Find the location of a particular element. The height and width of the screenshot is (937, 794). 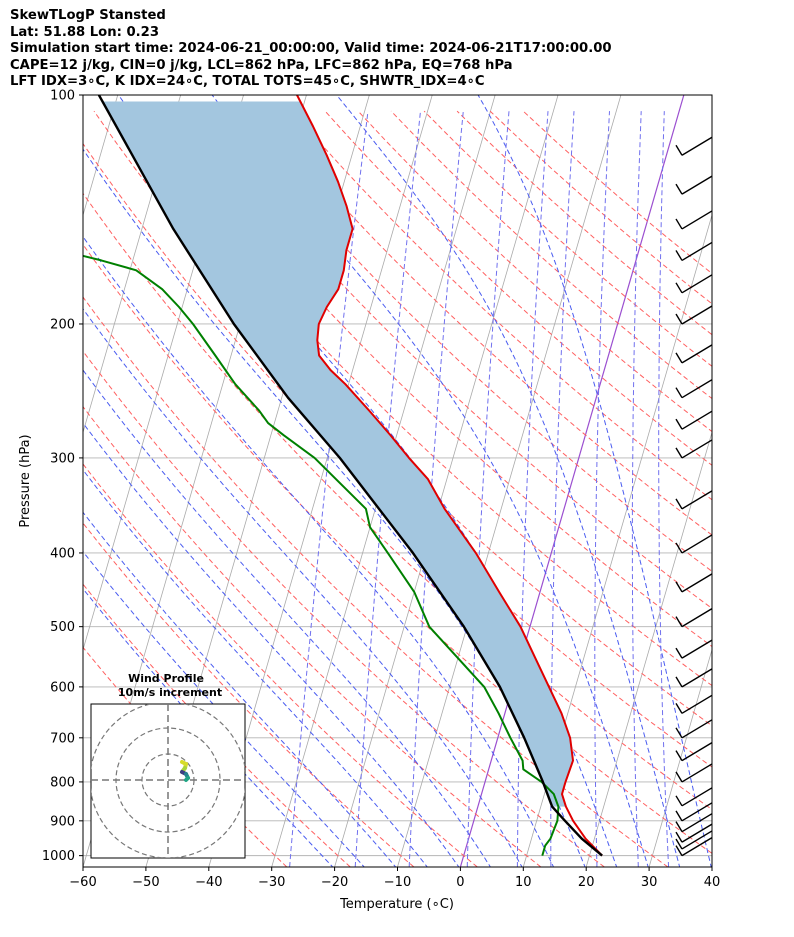

inset-title-2: 10m/s increment is located at coordinates (170, 692).